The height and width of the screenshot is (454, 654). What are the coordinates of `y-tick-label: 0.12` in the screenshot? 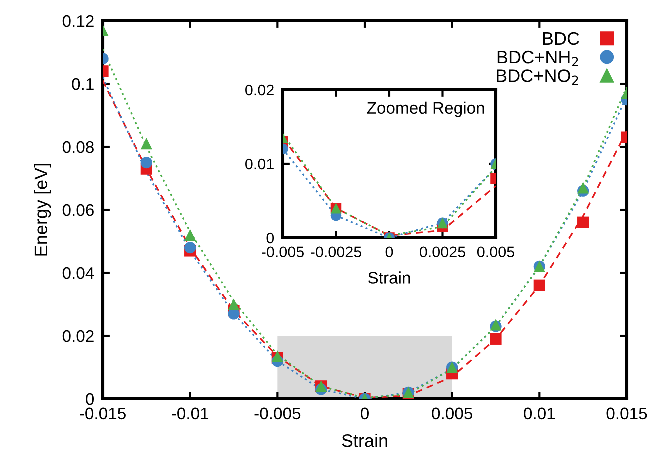 It's located at (78, 21).